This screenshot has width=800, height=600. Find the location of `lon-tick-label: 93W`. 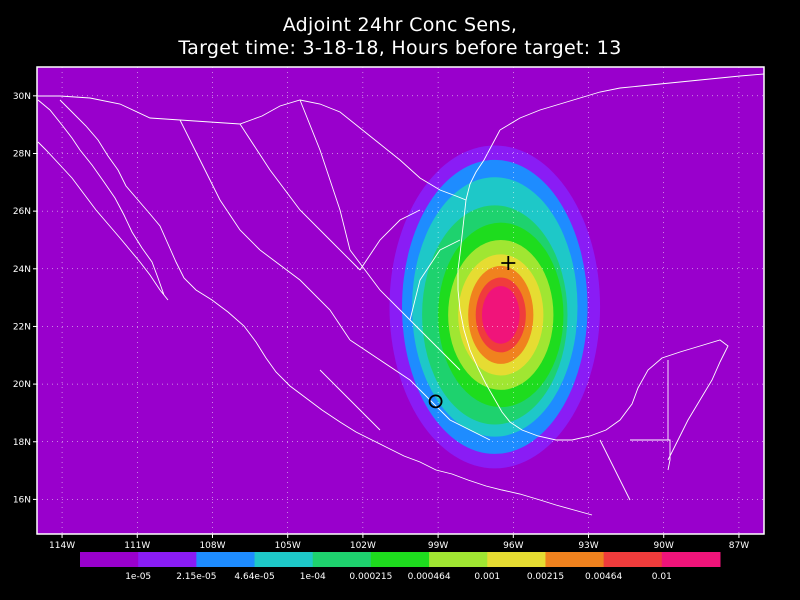

lon-tick-label: 93W is located at coordinates (588, 546).